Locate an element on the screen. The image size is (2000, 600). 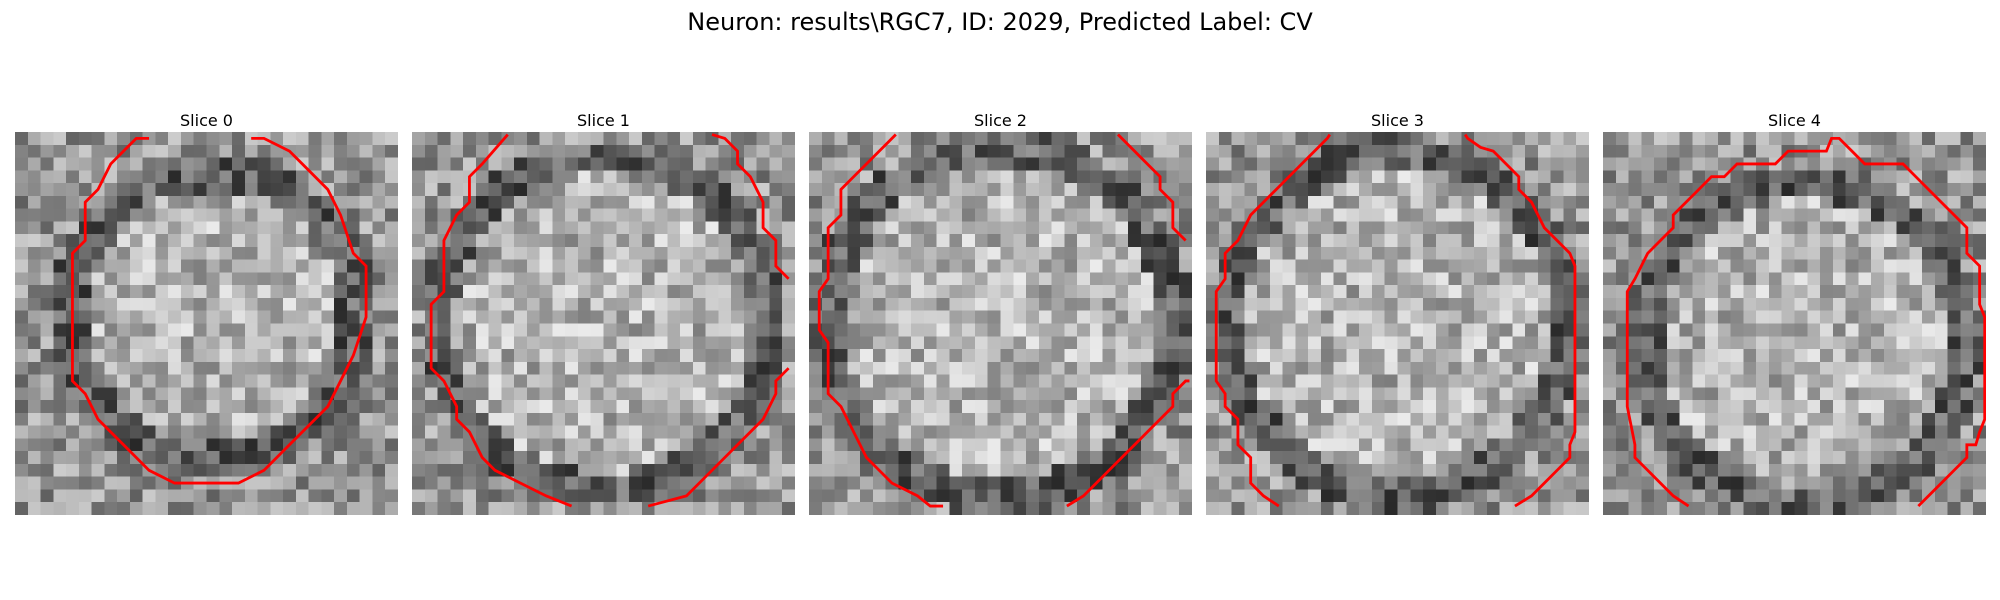
slice-title-2: Slice 2 is located at coordinates (1000, 120).